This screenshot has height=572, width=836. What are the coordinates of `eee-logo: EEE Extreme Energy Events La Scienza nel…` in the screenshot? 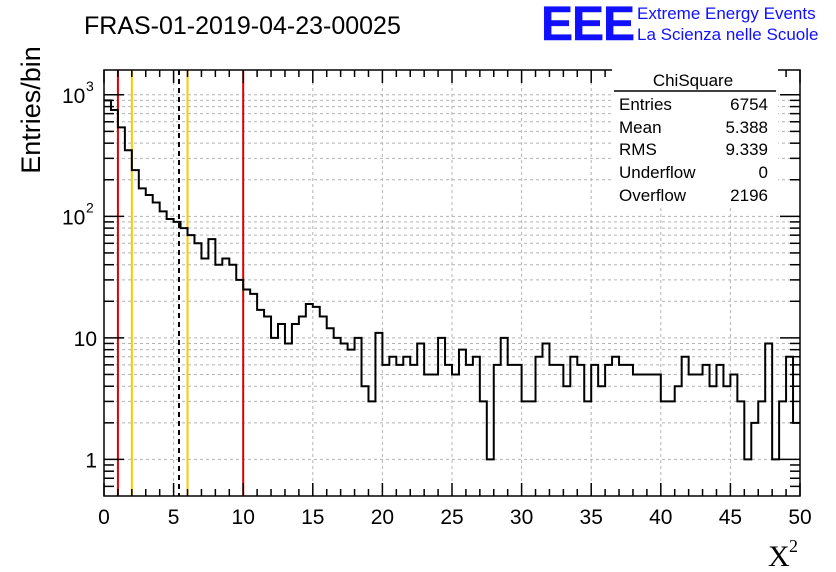 It's located at (680, 25).